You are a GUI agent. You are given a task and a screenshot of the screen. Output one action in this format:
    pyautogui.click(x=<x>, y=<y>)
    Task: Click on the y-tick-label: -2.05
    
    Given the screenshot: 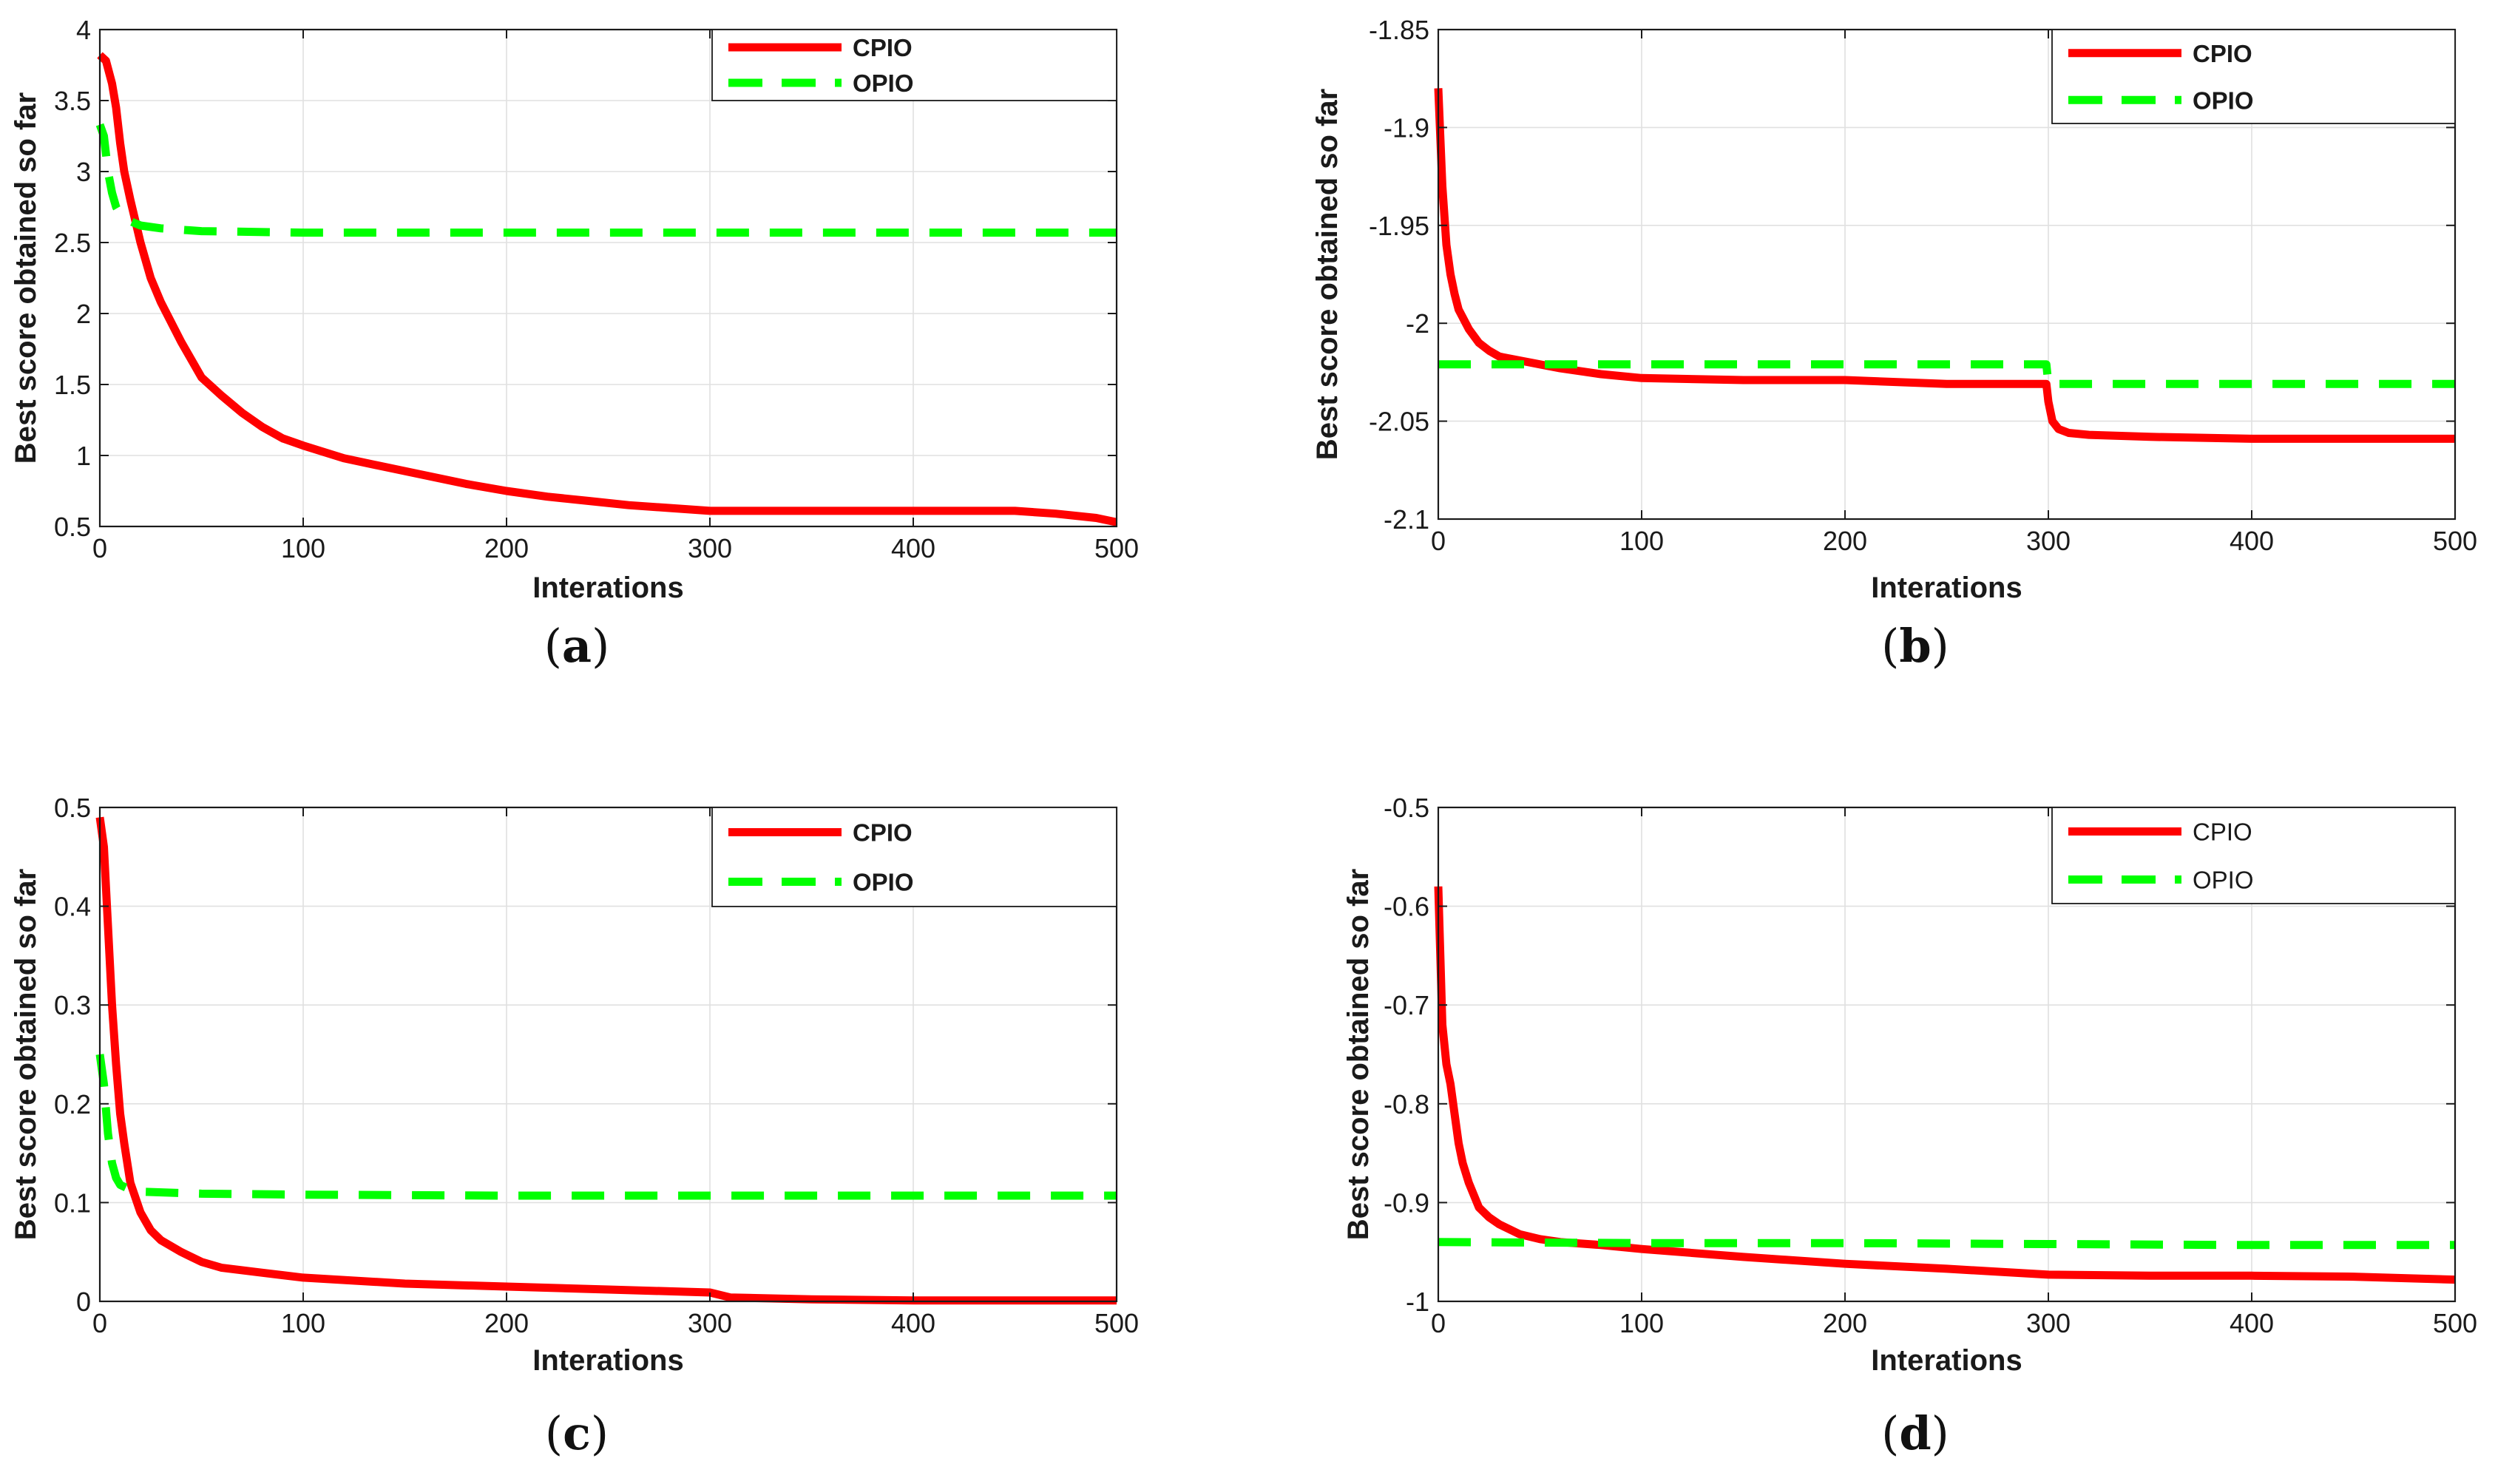 What is the action you would take?
    pyautogui.click(x=1399, y=422)
    